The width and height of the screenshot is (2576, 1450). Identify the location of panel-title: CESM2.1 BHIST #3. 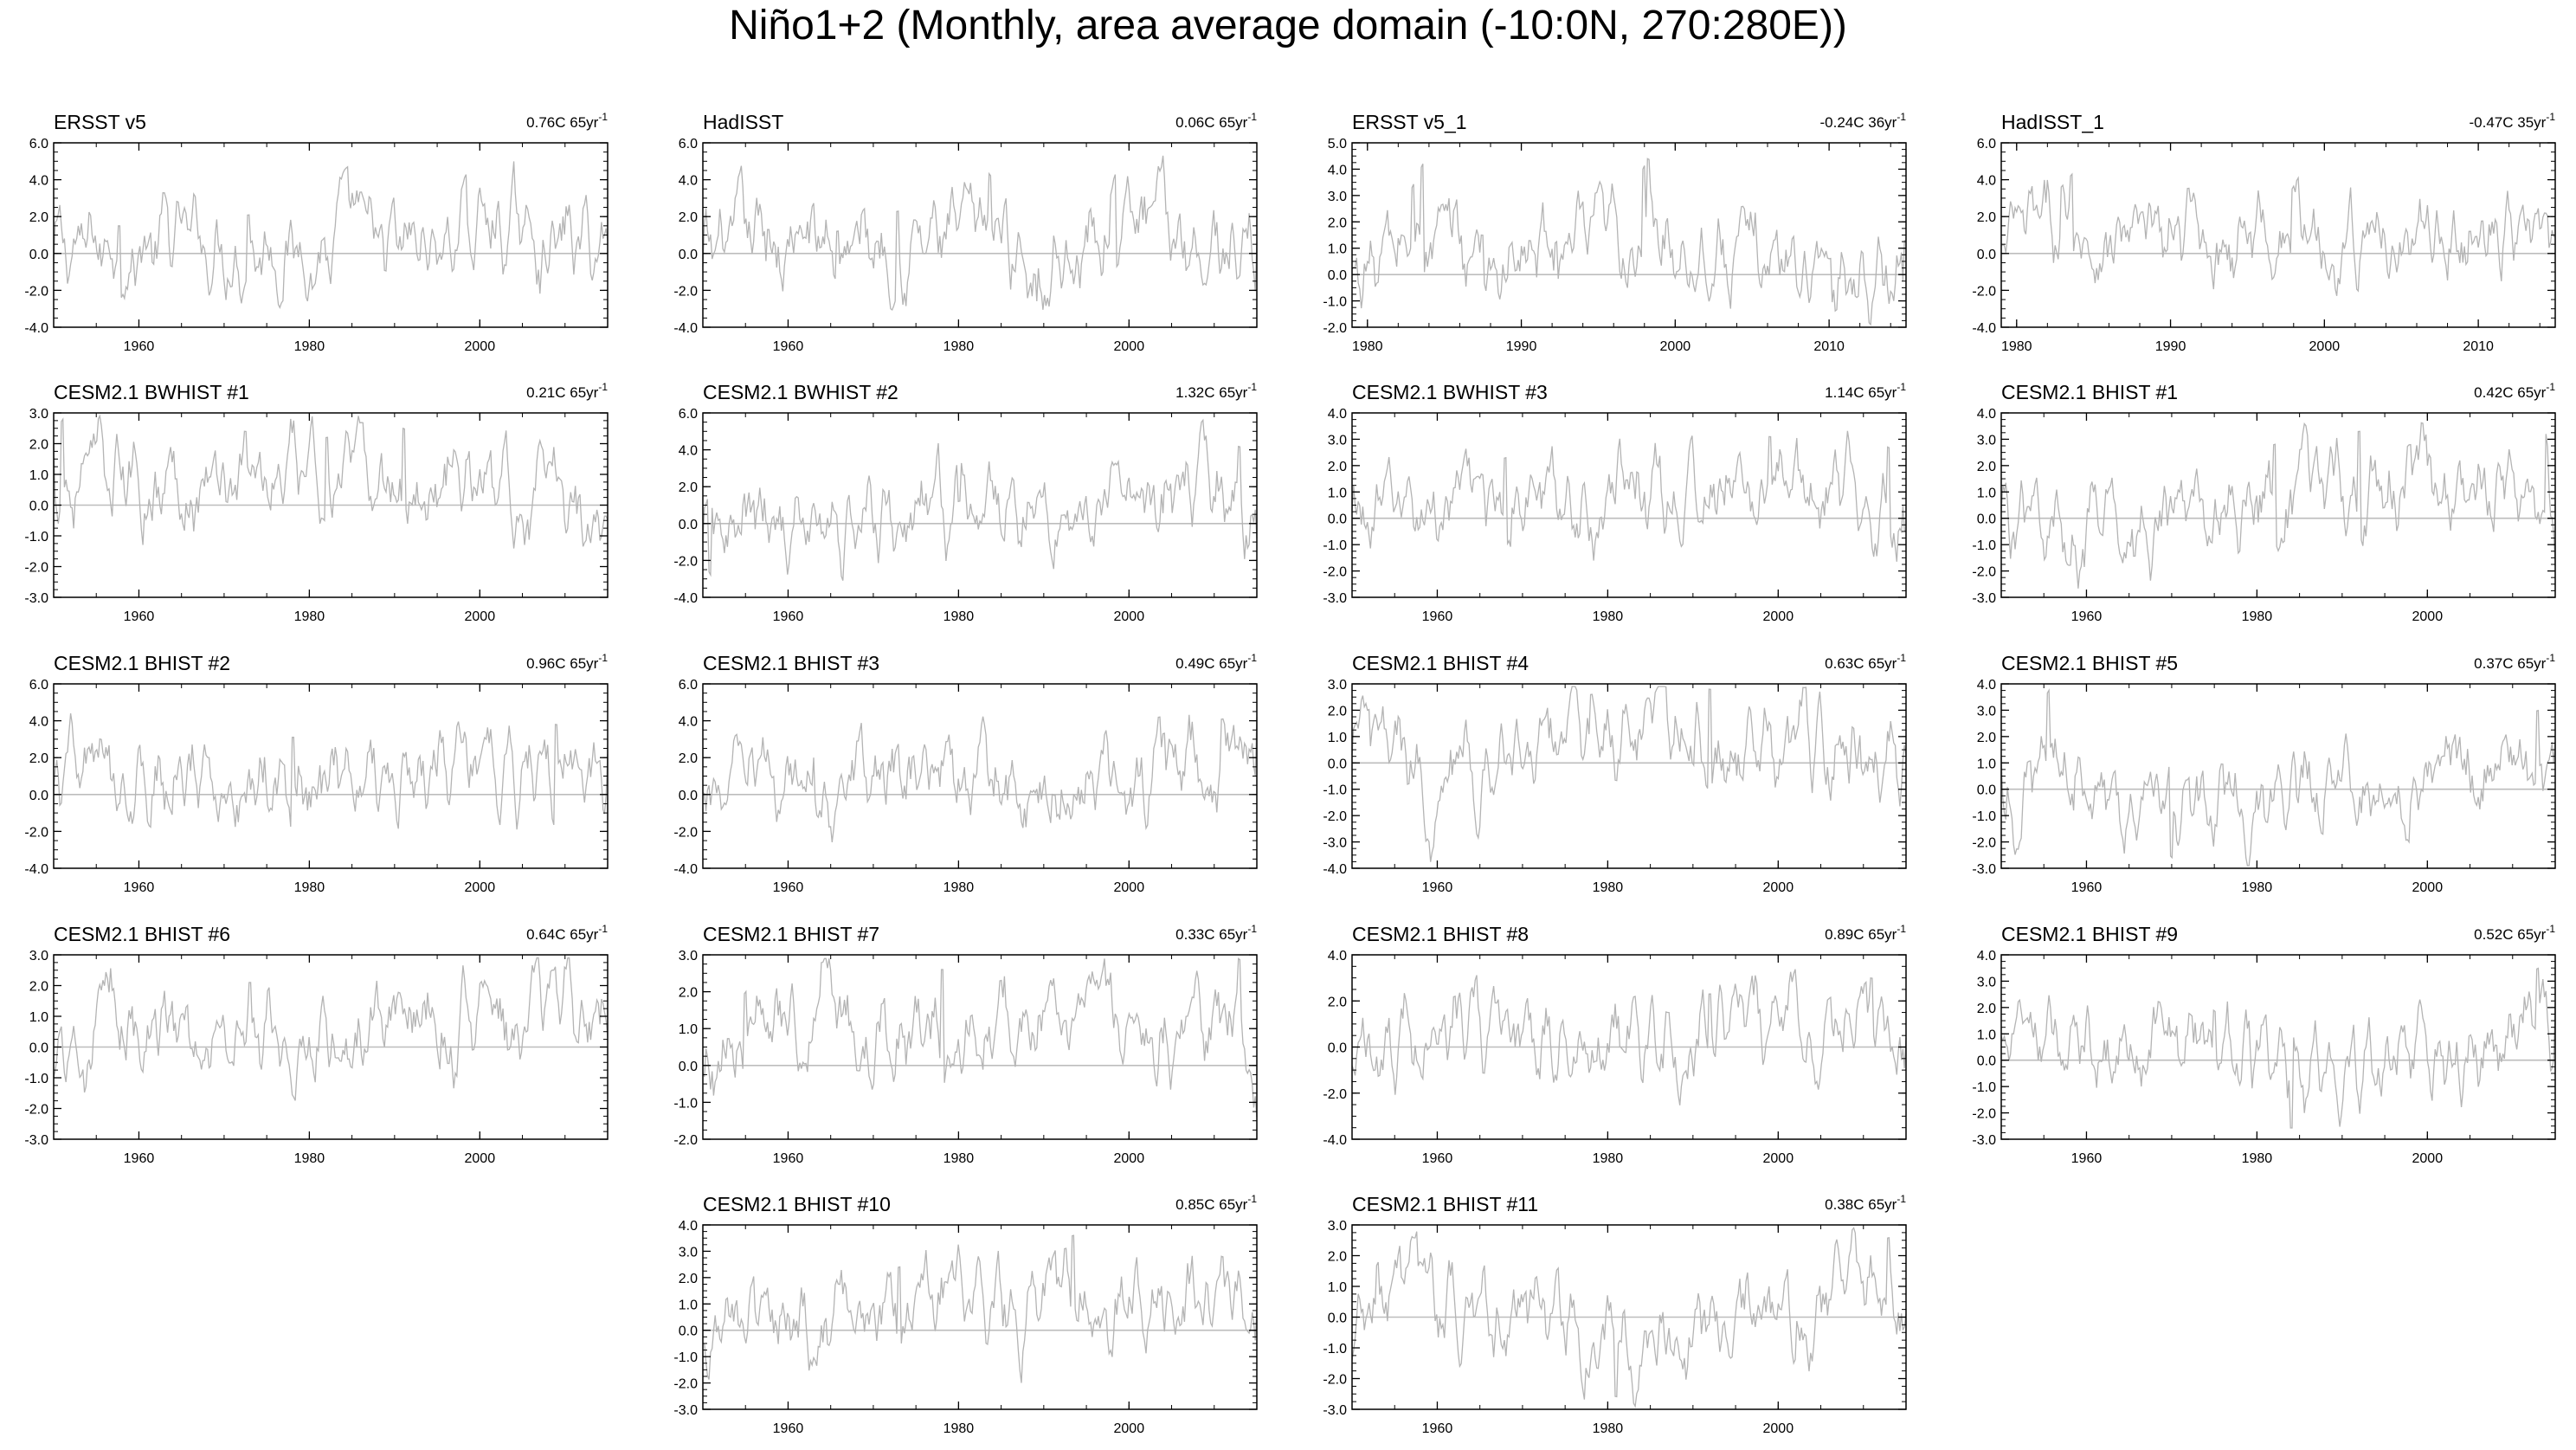
(791, 663).